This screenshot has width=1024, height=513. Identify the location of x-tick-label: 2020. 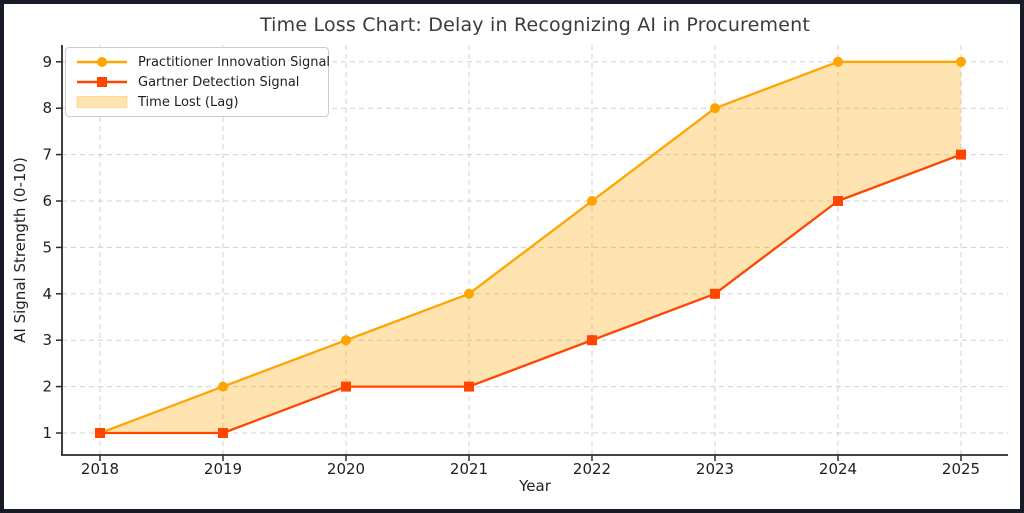
(346, 469).